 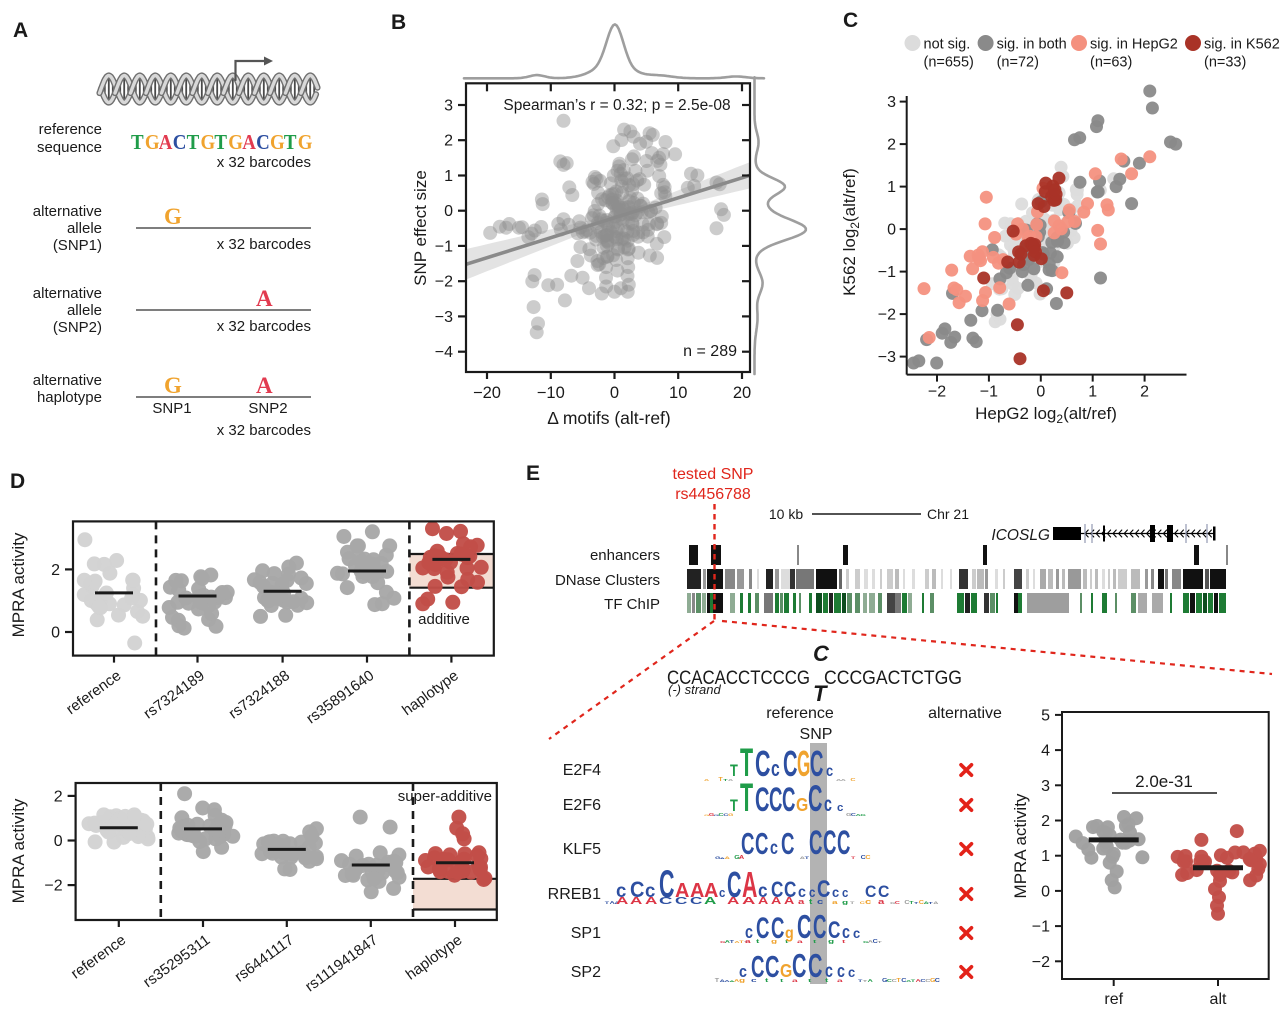 I want to click on svg-text: 1, so click(x=891, y=187).